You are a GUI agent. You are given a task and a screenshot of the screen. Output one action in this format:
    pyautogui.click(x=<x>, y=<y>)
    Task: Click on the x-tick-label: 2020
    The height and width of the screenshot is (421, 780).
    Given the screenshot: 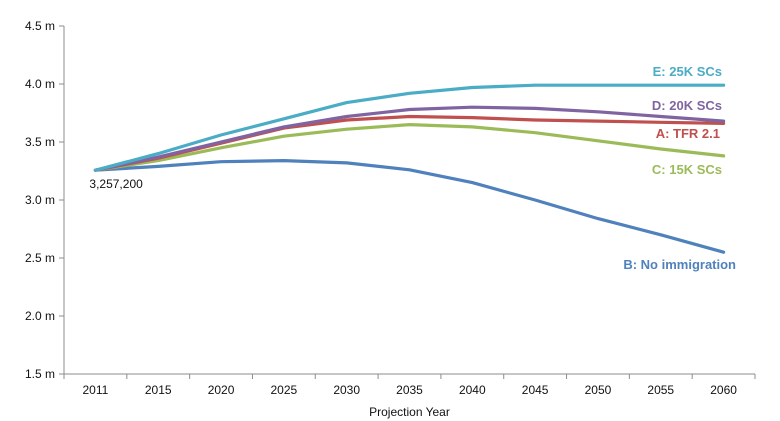 What is the action you would take?
    pyautogui.click(x=221, y=390)
    